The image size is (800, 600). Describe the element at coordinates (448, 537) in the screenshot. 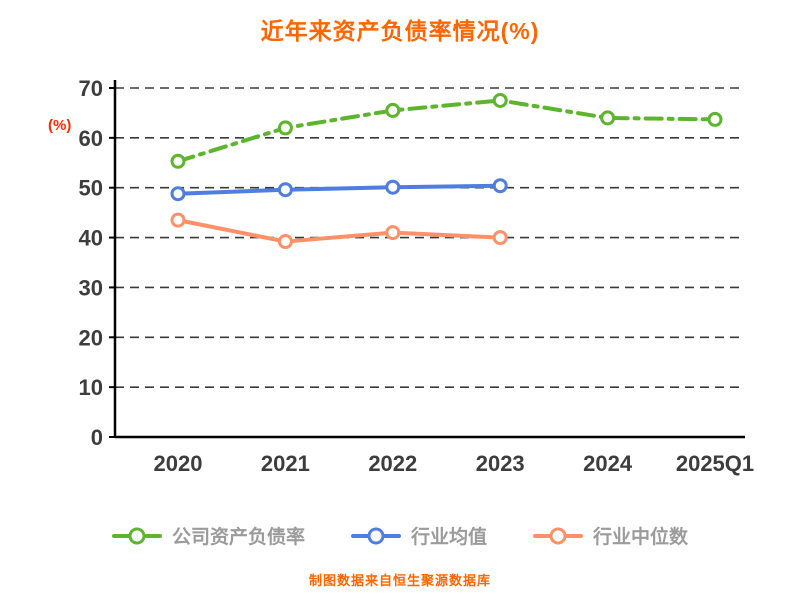

I see `legend-label-industry-mean: 行业均值` at that location.